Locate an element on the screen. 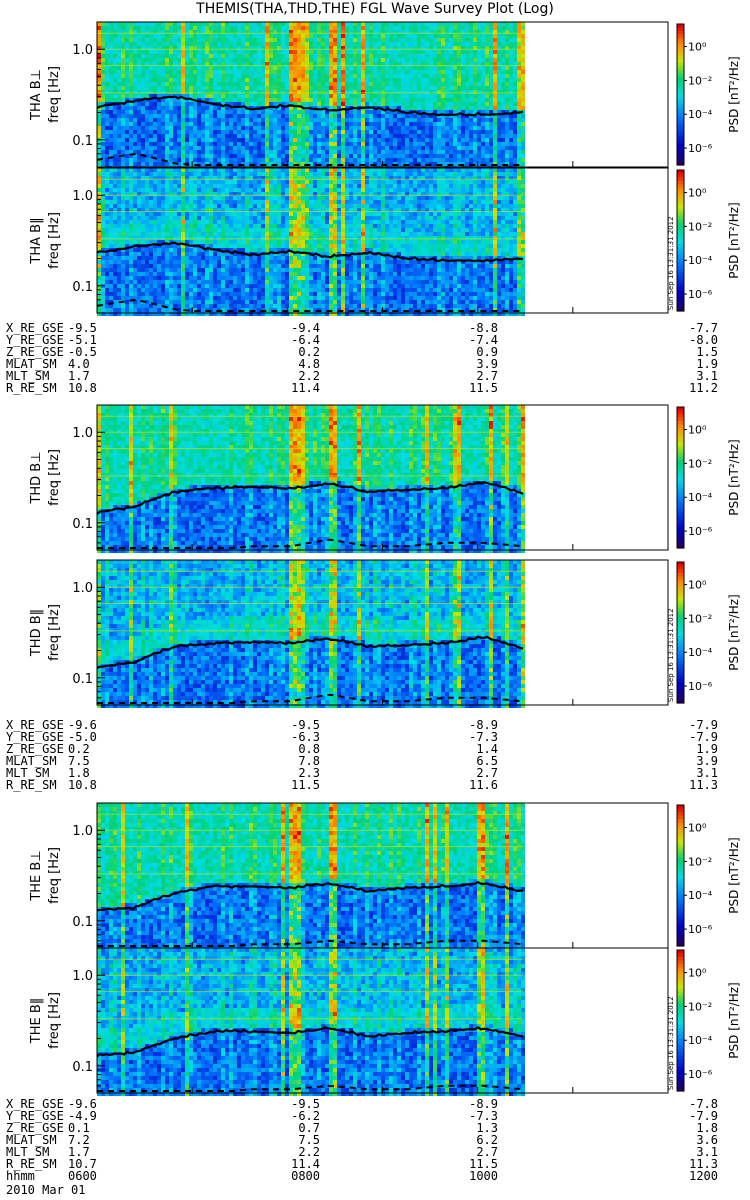 The height and width of the screenshot is (1200, 750). ephemeris-label: MLAT_SM is located at coordinates (31, 761).